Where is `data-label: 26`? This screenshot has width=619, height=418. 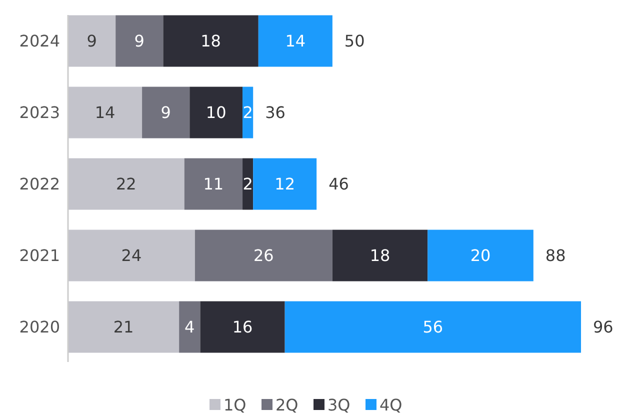
data-label: 26 is located at coordinates (264, 256).